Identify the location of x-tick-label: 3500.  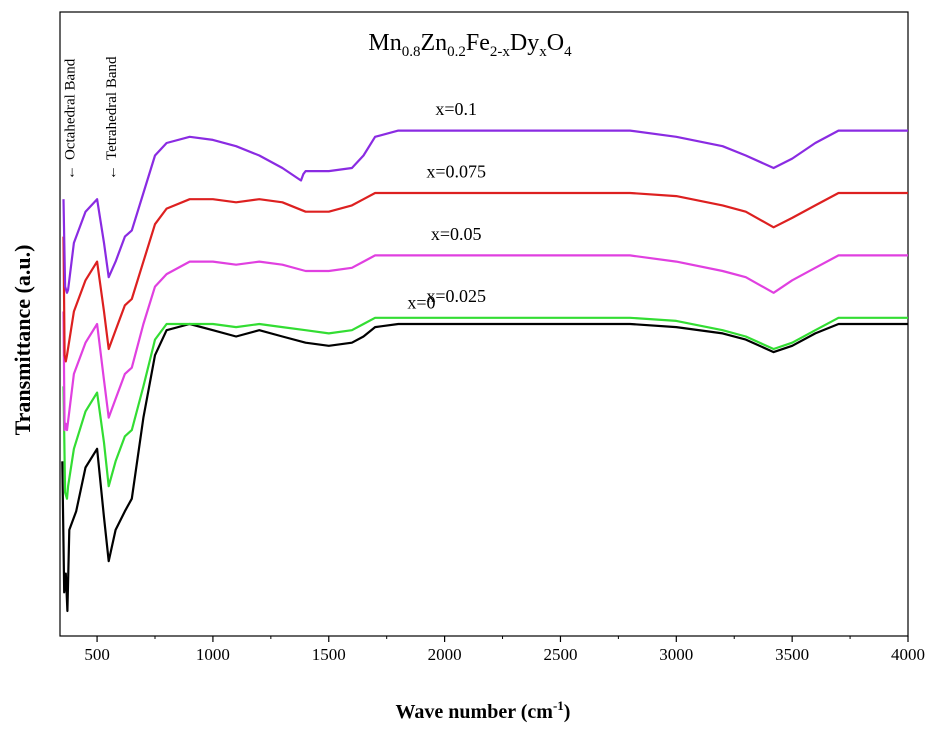
(792, 654).